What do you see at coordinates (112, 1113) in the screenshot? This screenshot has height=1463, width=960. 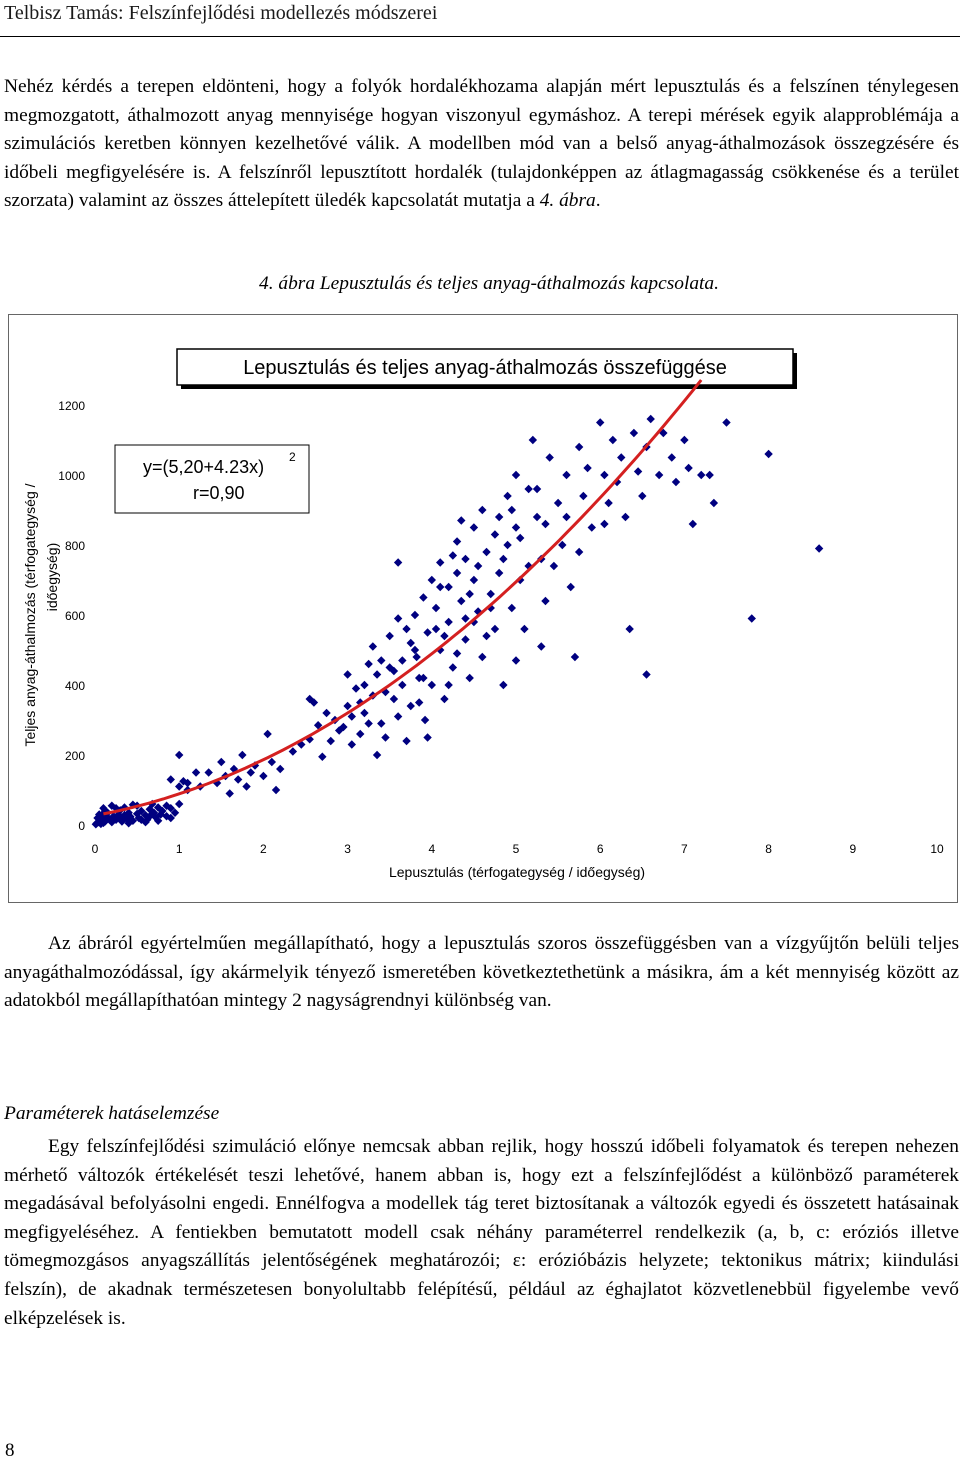 I see `section-title: Paraméterek hatáselemzése` at bounding box center [112, 1113].